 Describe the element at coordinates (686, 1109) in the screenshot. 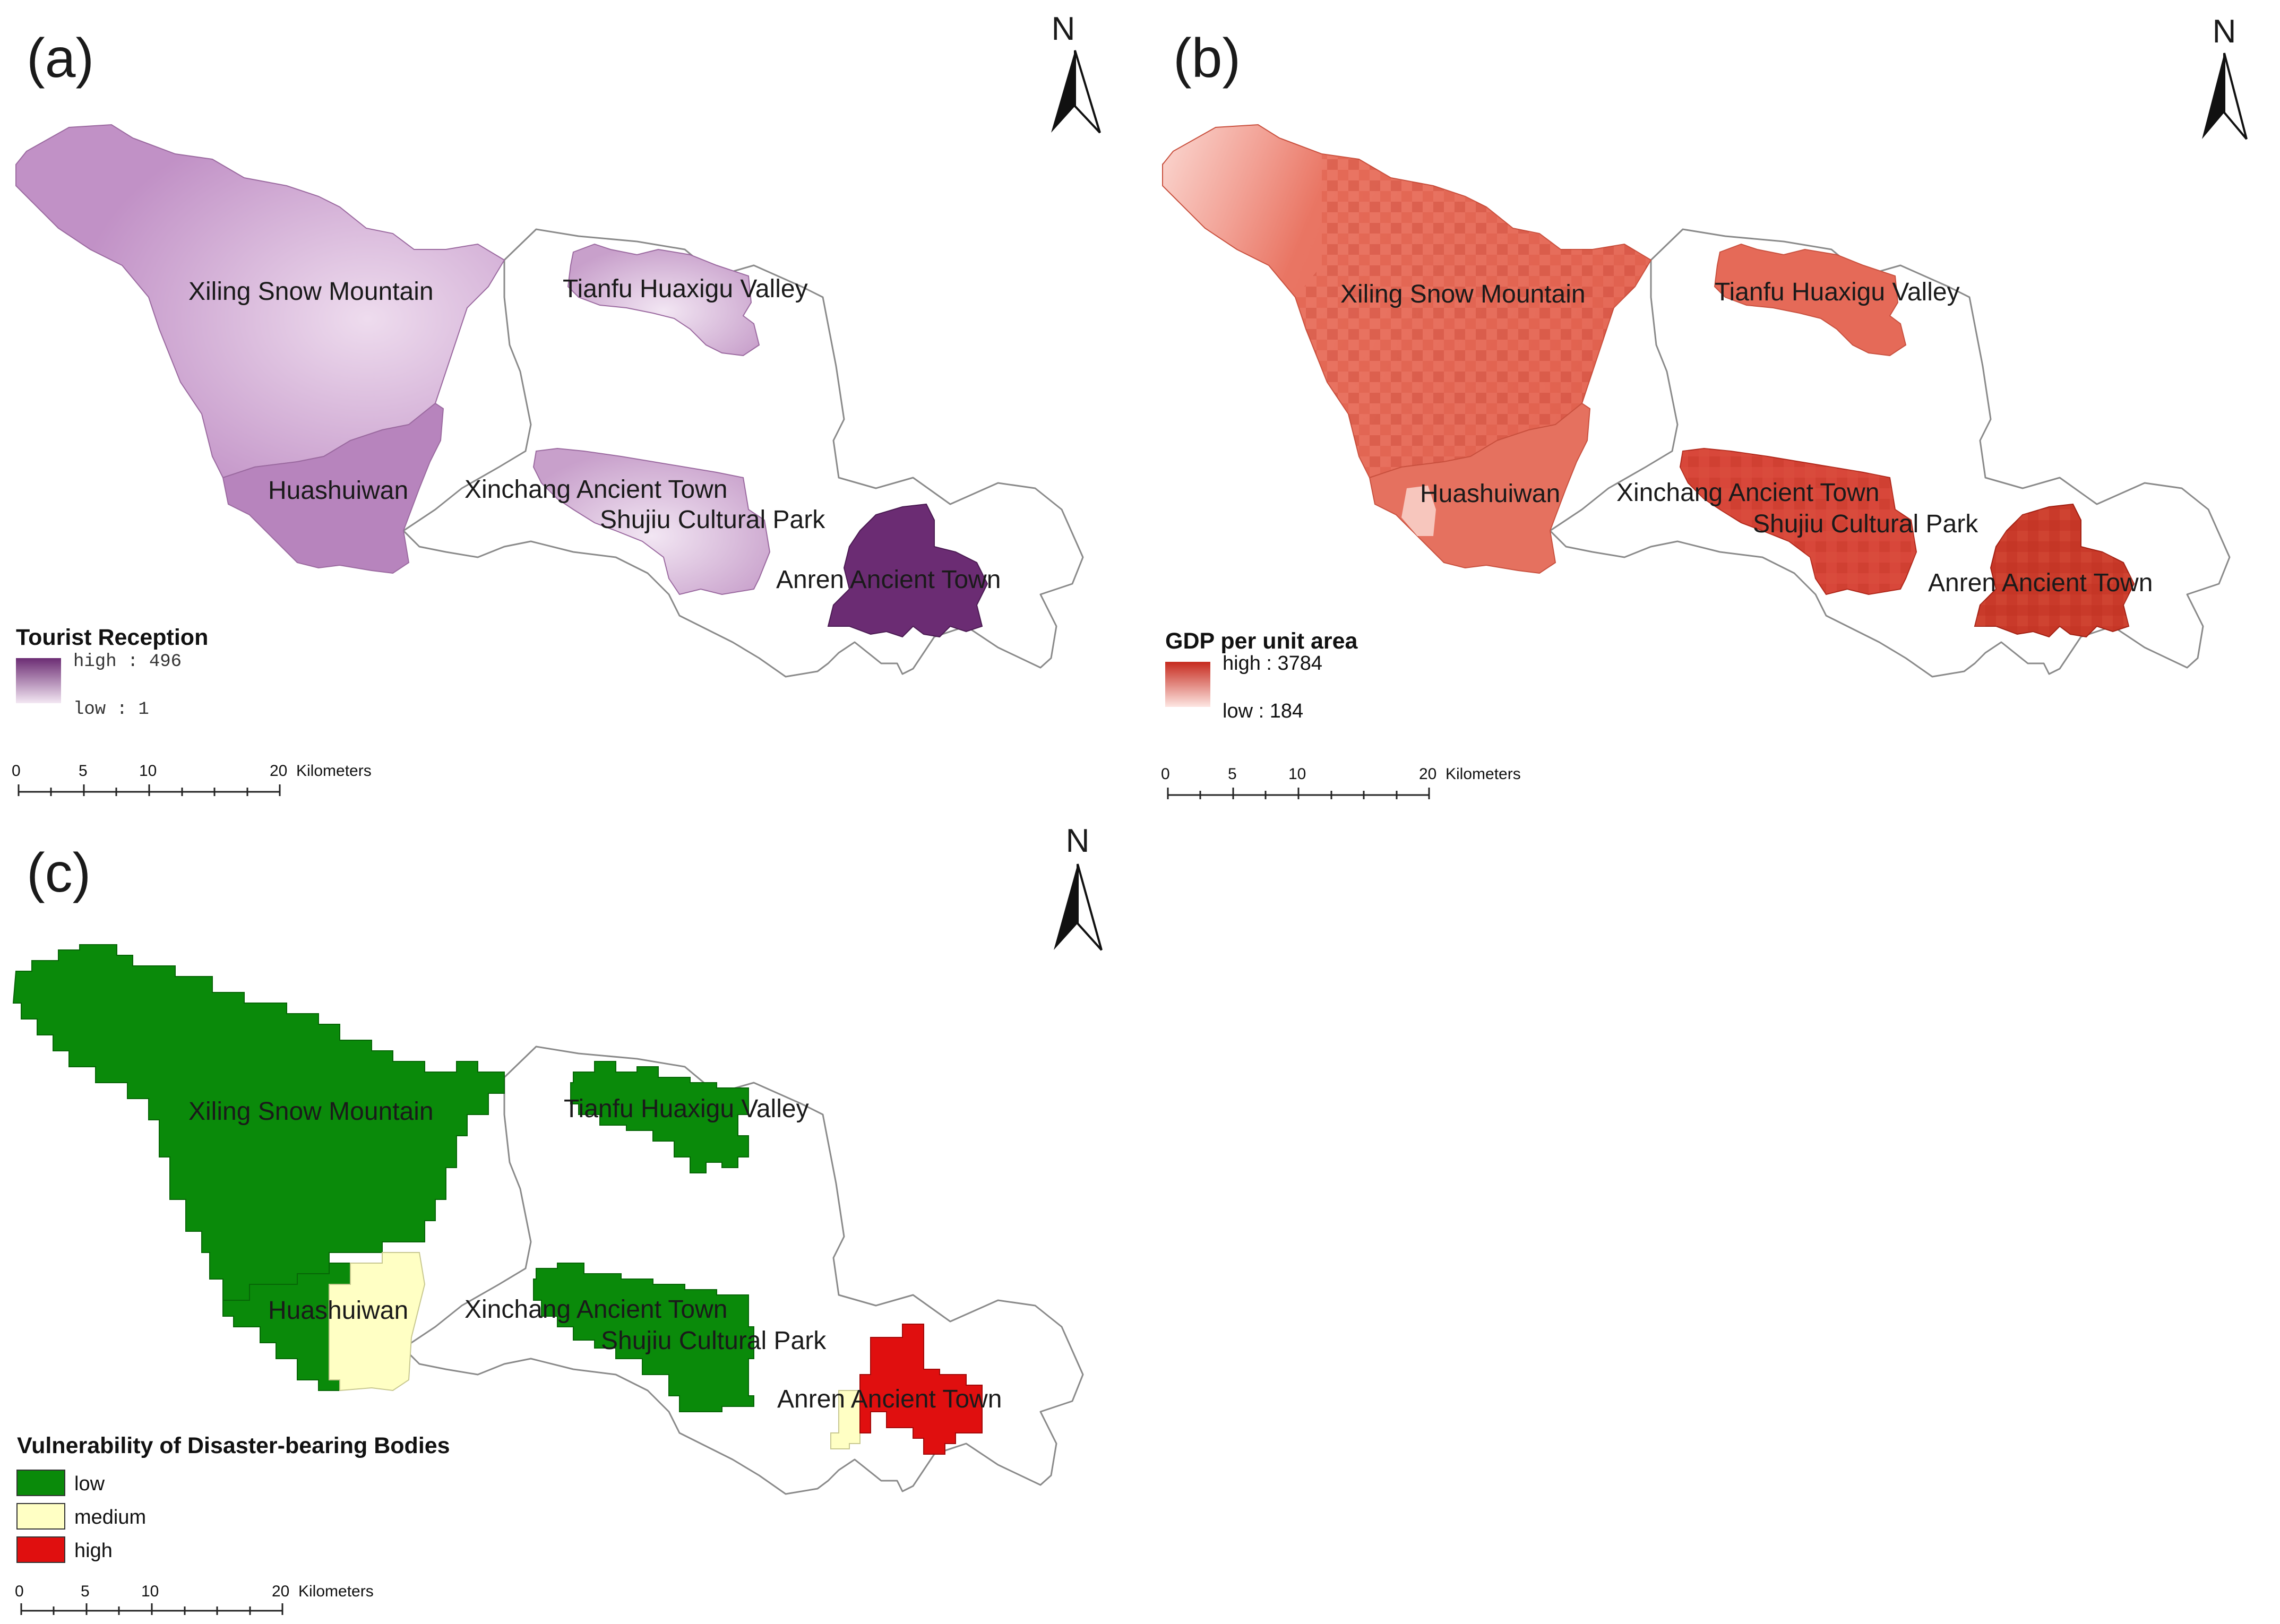

I see `label-tianfu-c: Tianfu Huaxigu Valley` at that location.